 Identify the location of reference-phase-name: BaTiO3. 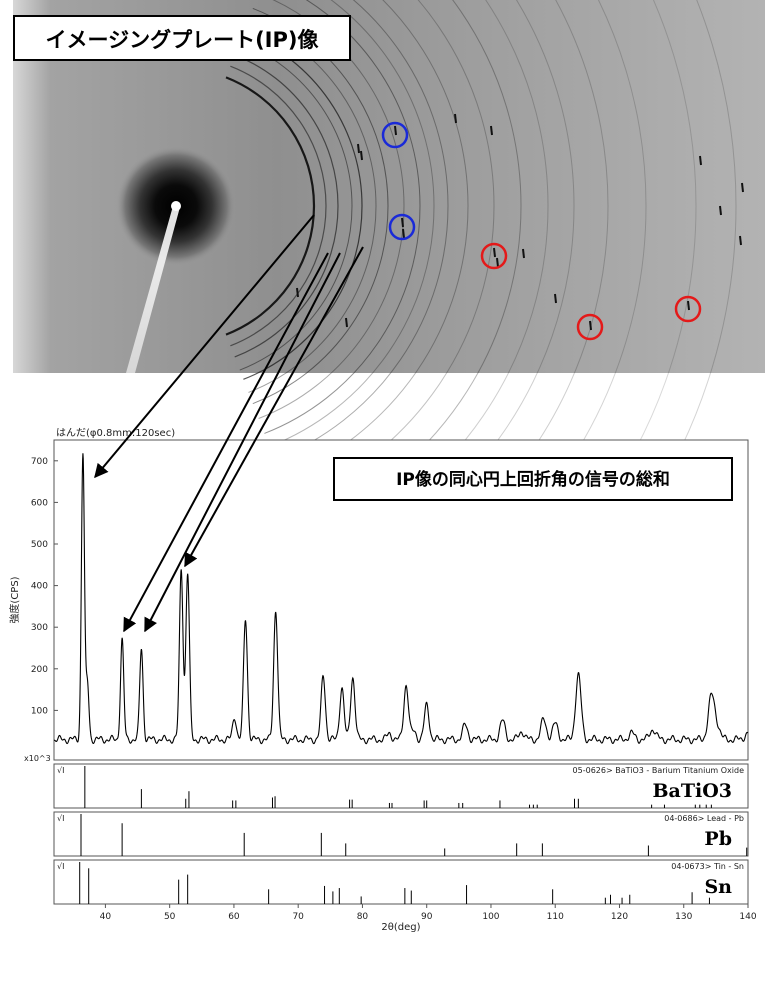
(693, 791).